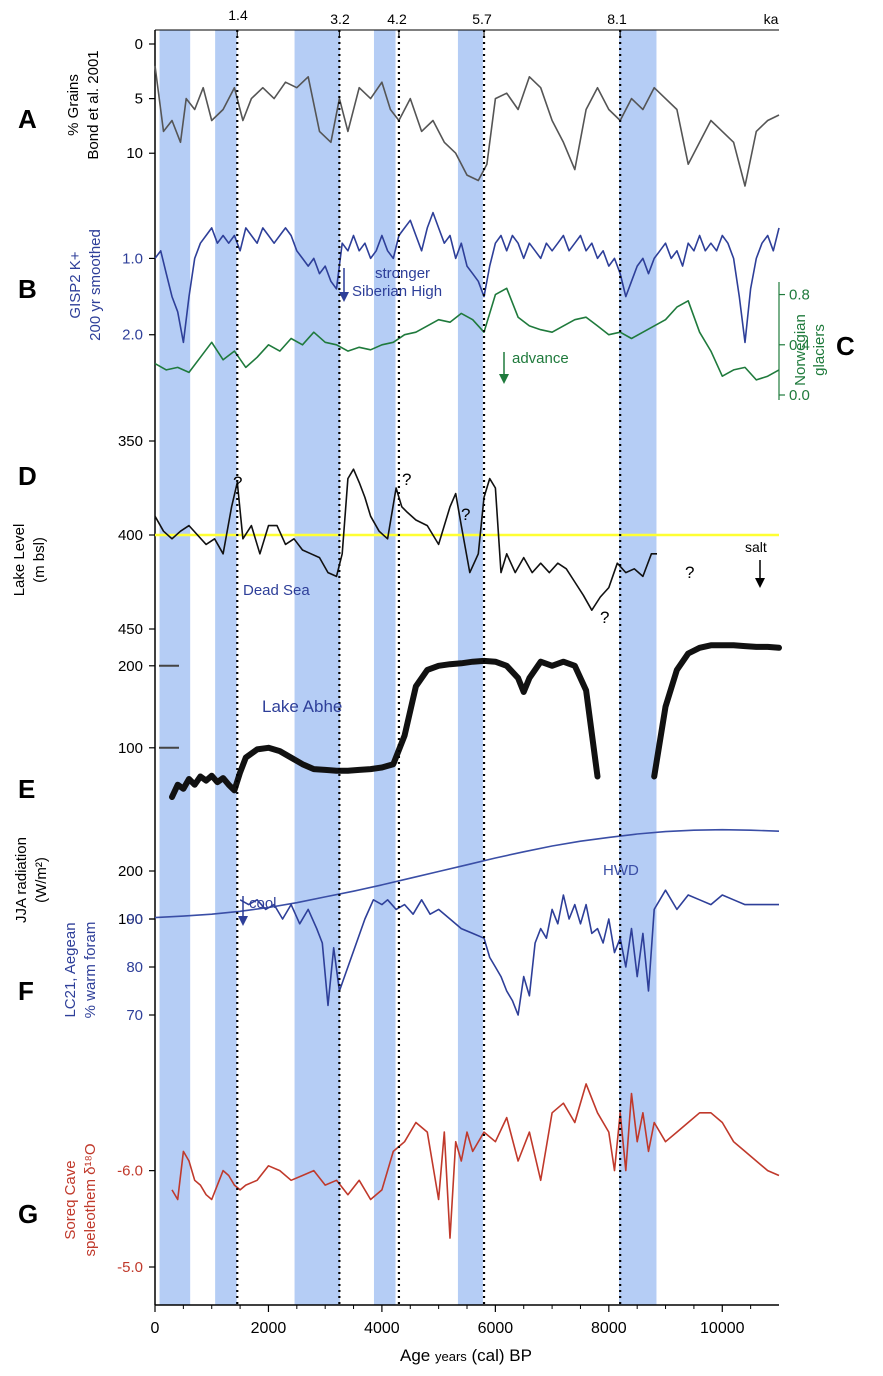 Image resolution: width=883 pixels, height=1376 pixels. I want to click on x-axis-title-rest: (cal) BP, so click(499, 1355).